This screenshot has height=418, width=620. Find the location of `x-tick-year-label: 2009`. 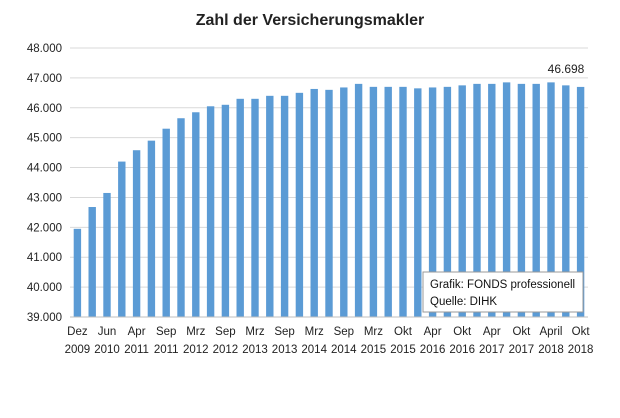

x-tick-year-label: 2009 is located at coordinates (78, 350).